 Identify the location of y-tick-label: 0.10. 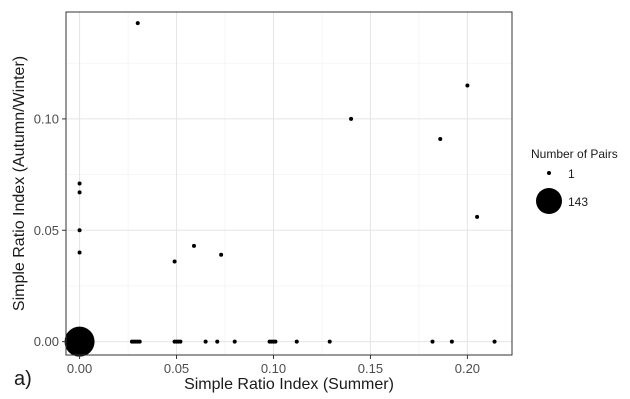
(46, 118).